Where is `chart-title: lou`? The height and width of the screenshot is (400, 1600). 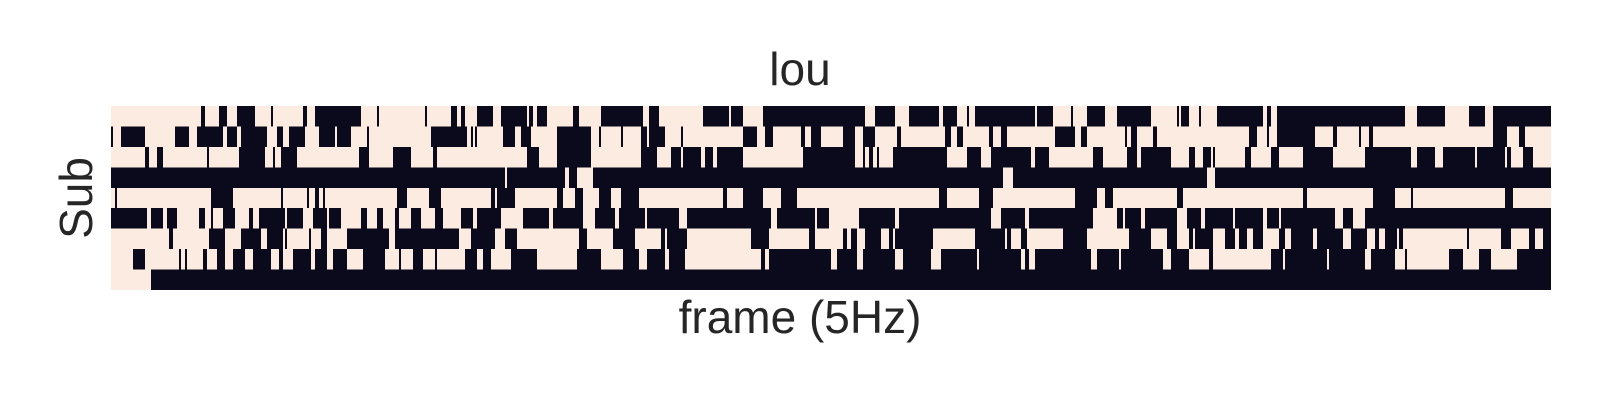
chart-title: lou is located at coordinates (800, 69).